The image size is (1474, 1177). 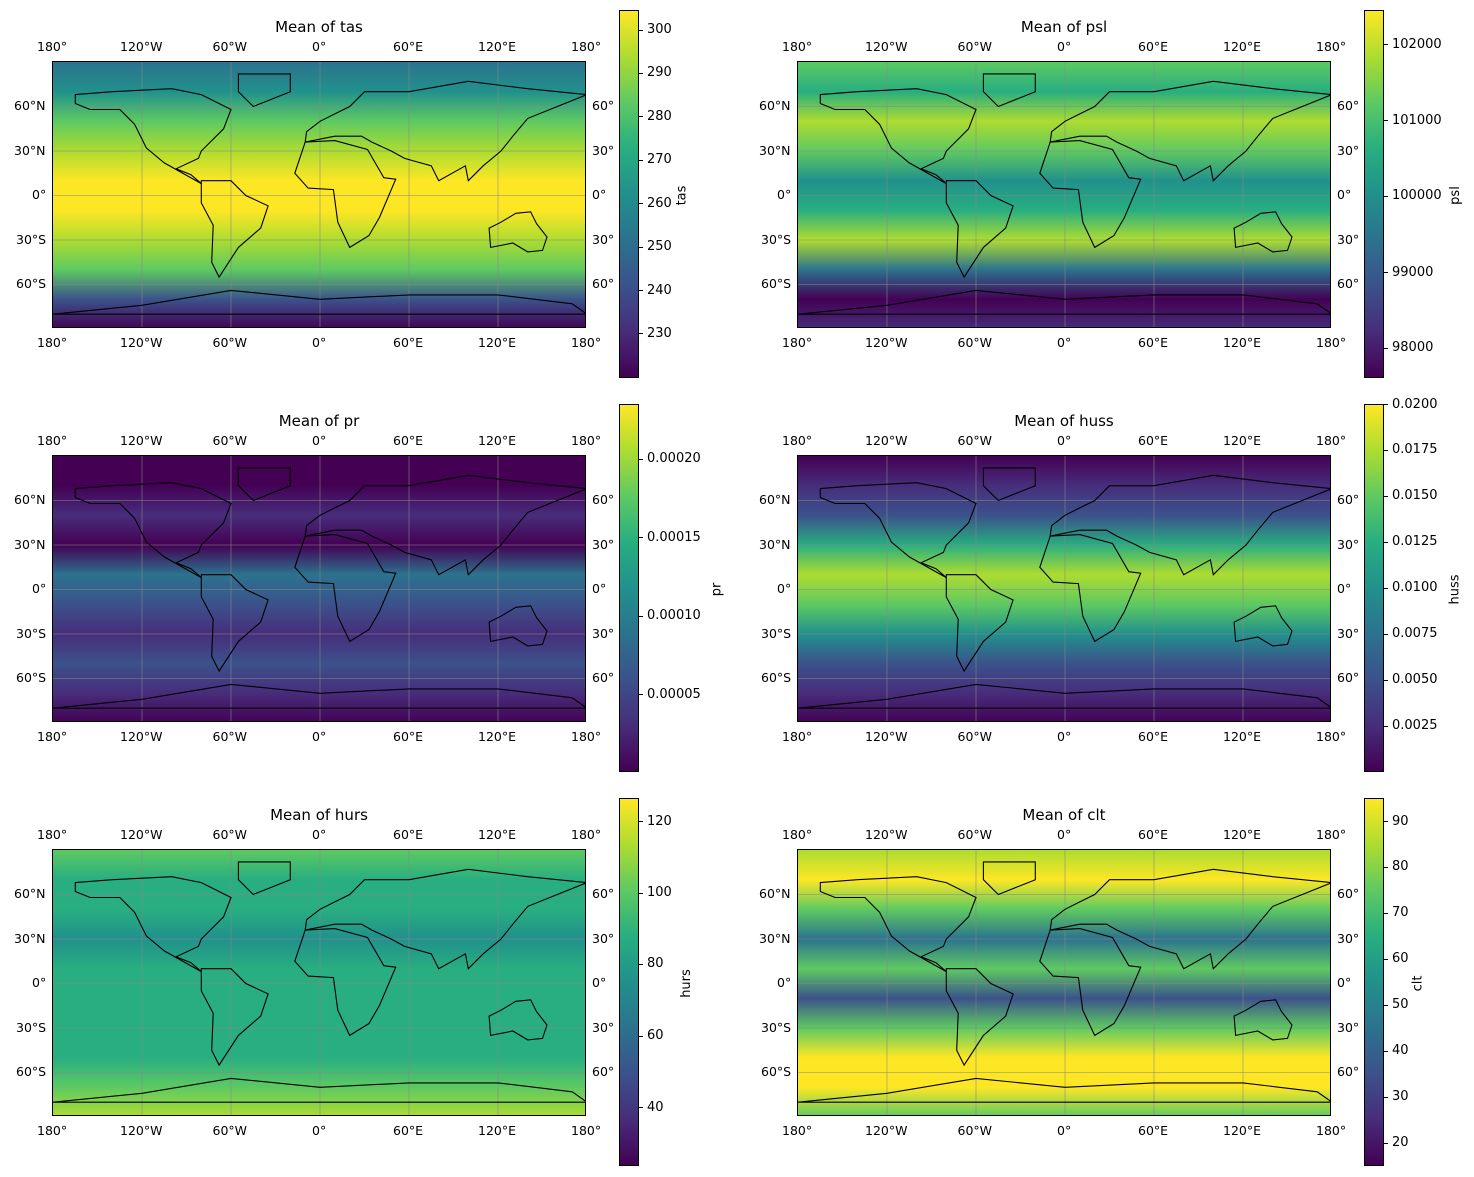 What do you see at coordinates (1400, 1051) in the screenshot?
I see `colorbar-tick-label: 40` at bounding box center [1400, 1051].